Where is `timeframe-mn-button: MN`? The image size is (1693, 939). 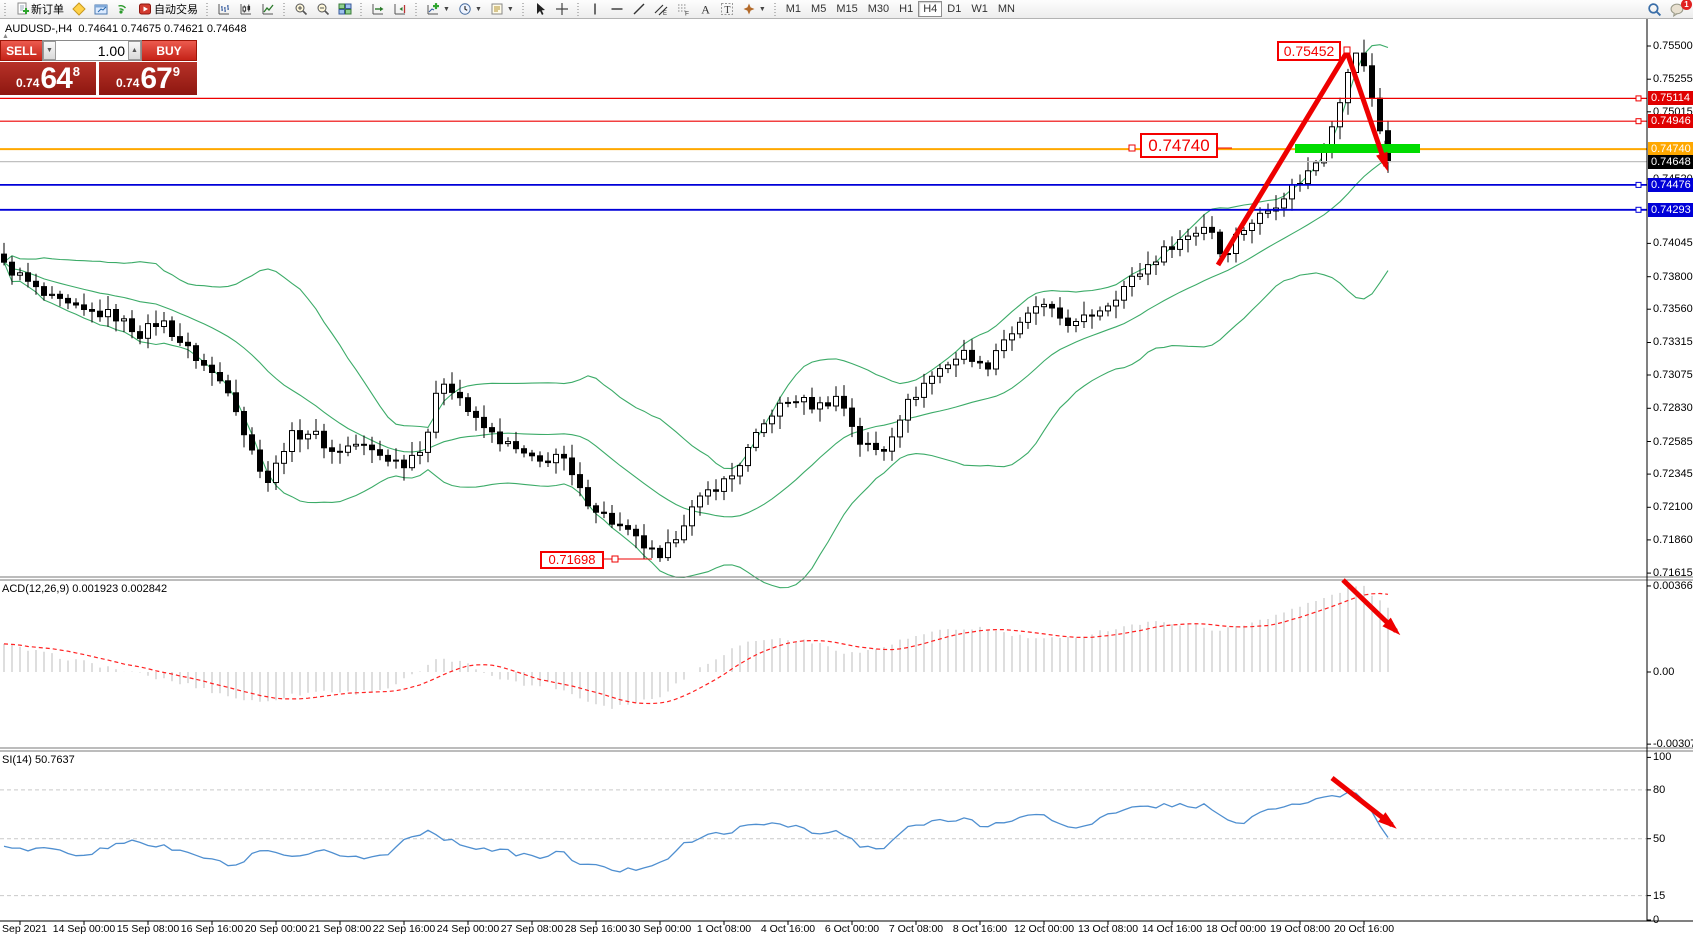 timeframe-mn-button: MN is located at coordinates (1006, 9).